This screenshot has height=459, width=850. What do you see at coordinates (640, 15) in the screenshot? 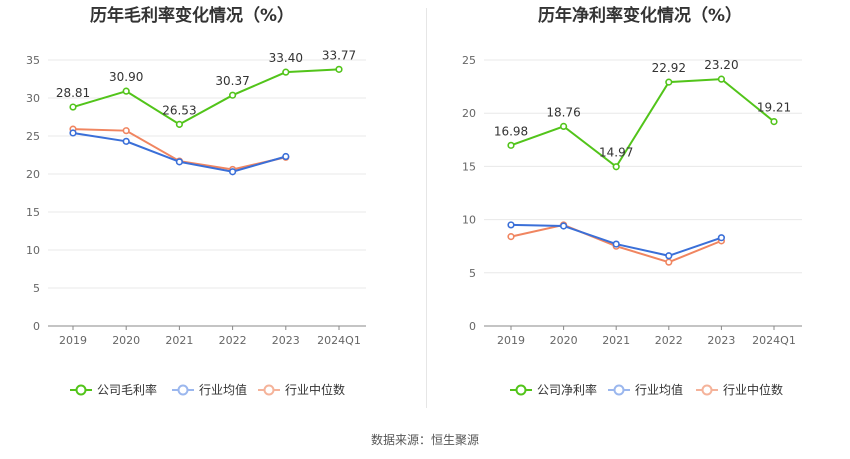
I see `net-chart-title: 历年净利率变化情况（%）` at bounding box center [640, 15].